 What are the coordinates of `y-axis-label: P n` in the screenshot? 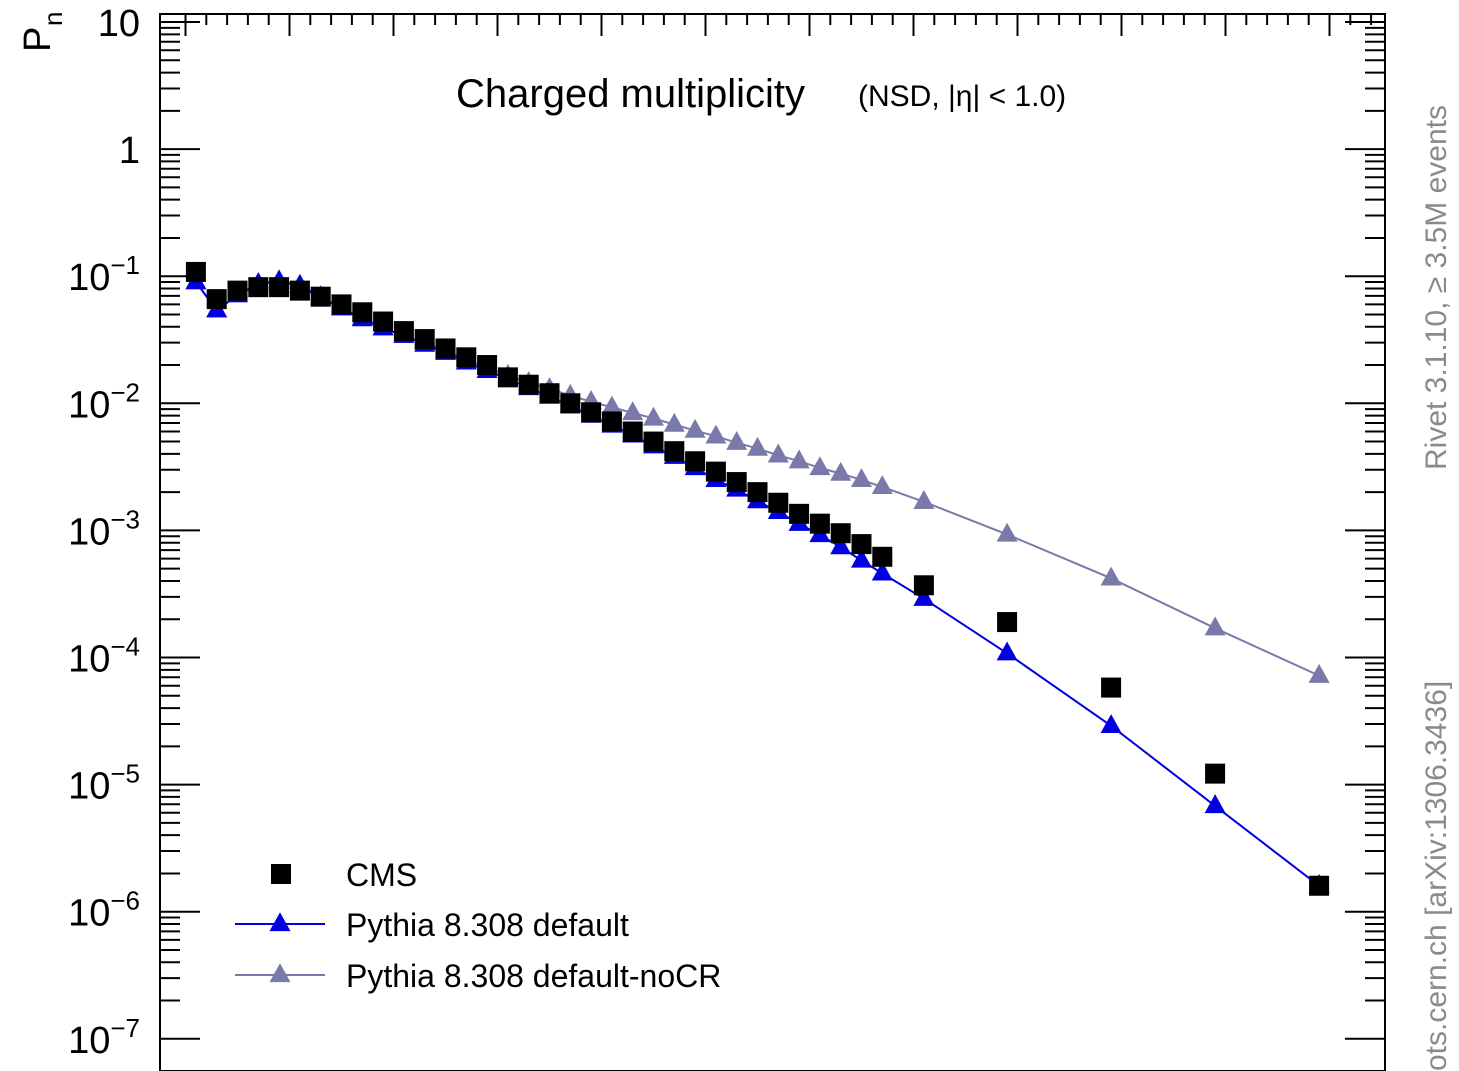 It's located at (42, 32).